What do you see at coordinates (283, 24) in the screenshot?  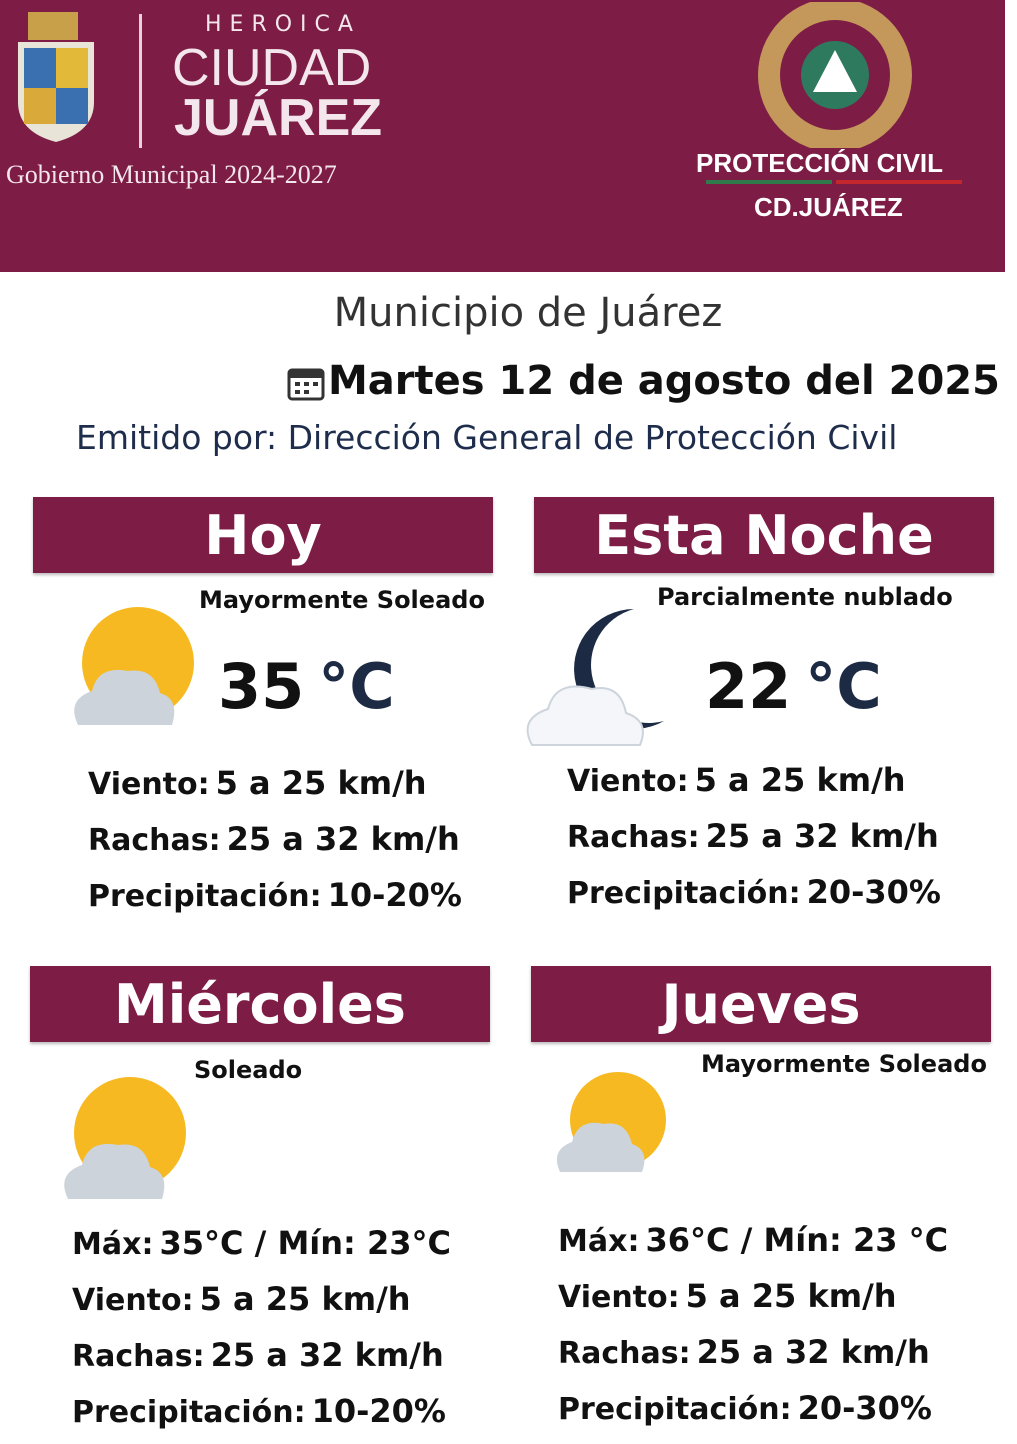 I see `heroica-text: HEROICA` at bounding box center [283, 24].